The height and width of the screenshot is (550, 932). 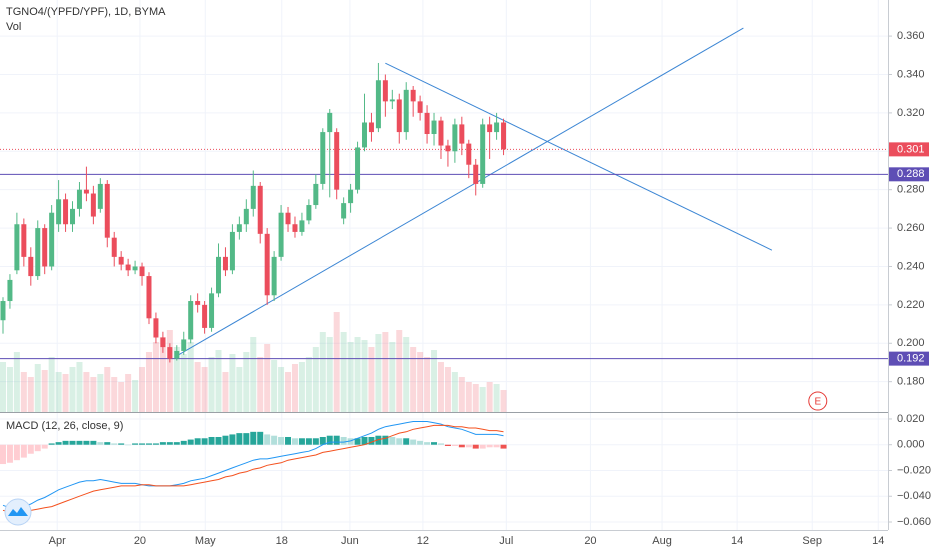 What do you see at coordinates (911, 36) in the screenshot?
I see `y-tick-label: 0.360` at bounding box center [911, 36].